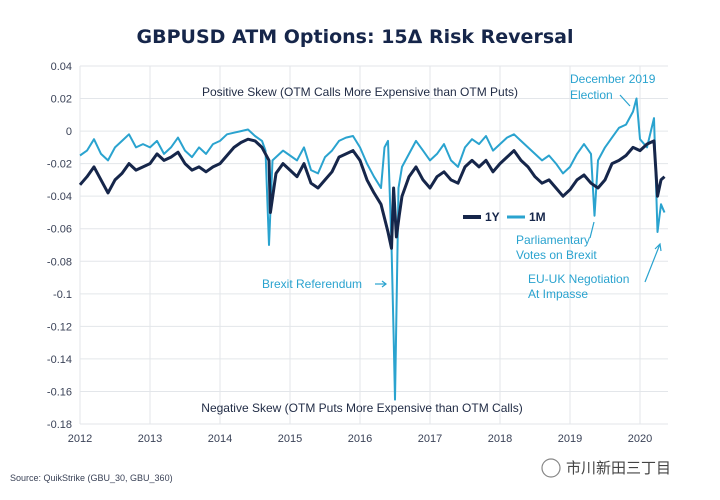  I want to click on x-tick-label: 2018, so click(500, 439).